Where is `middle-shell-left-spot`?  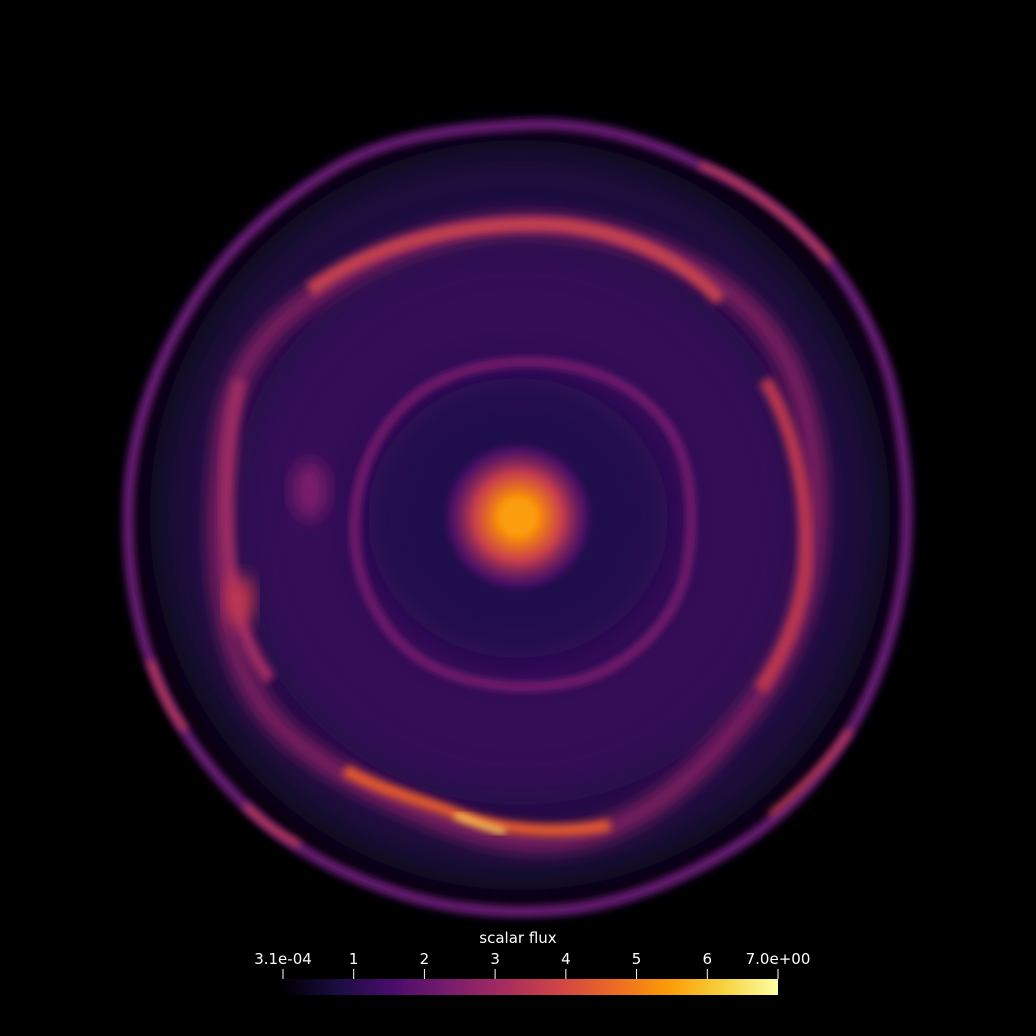 middle-shell-left-spot is located at coordinates (240, 600).